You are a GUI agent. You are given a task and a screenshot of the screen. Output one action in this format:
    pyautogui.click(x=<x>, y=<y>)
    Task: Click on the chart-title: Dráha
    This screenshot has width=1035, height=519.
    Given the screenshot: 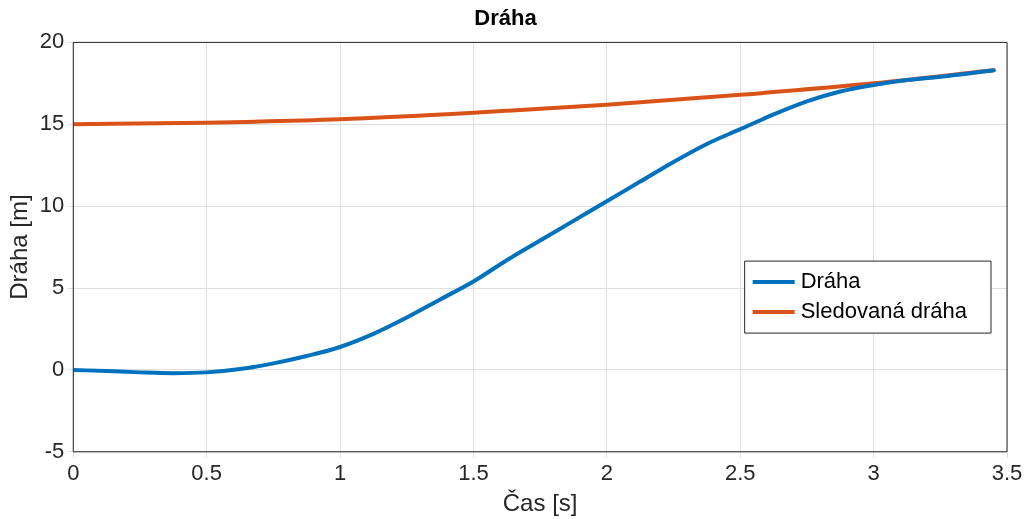 What is the action you would take?
    pyautogui.click(x=506, y=18)
    